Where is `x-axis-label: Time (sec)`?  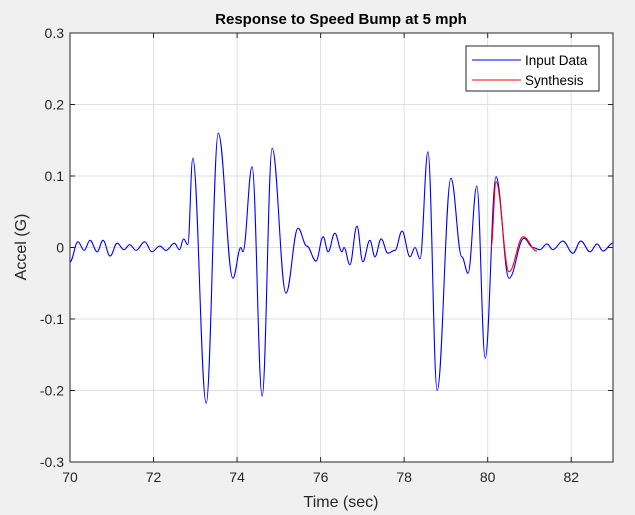
x-axis-label: Time (sec) is located at coordinates (341, 502).